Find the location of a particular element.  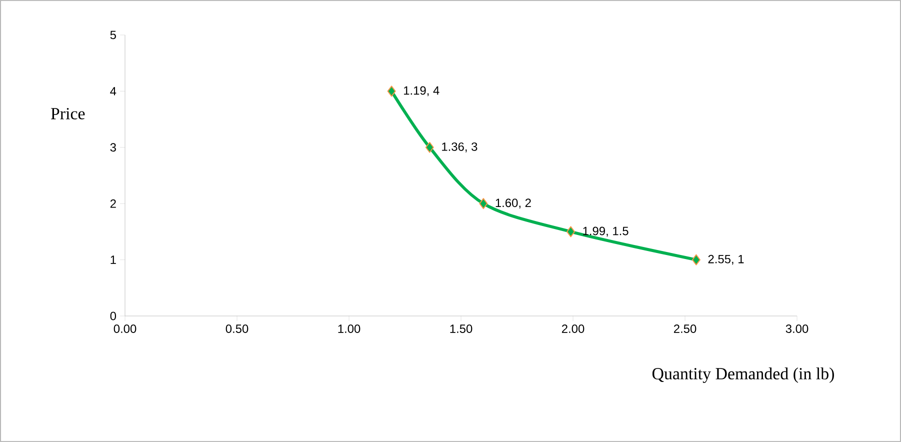

data-label: 1.60, 2 is located at coordinates (513, 203).